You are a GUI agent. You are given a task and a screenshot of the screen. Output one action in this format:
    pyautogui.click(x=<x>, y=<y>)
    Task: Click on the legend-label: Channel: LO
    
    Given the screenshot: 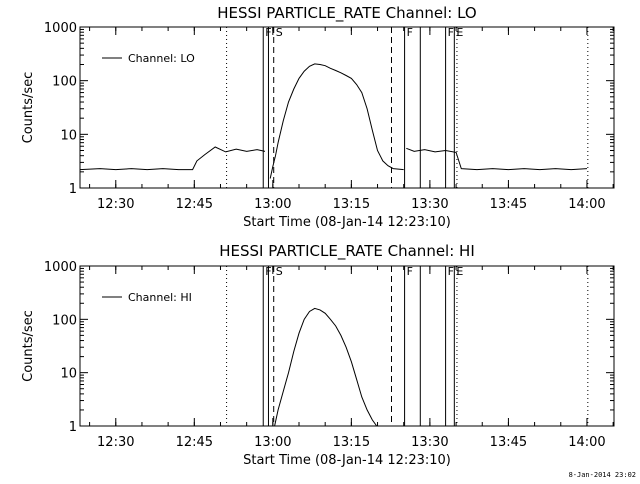 What is the action you would take?
    pyautogui.click(x=161, y=58)
    